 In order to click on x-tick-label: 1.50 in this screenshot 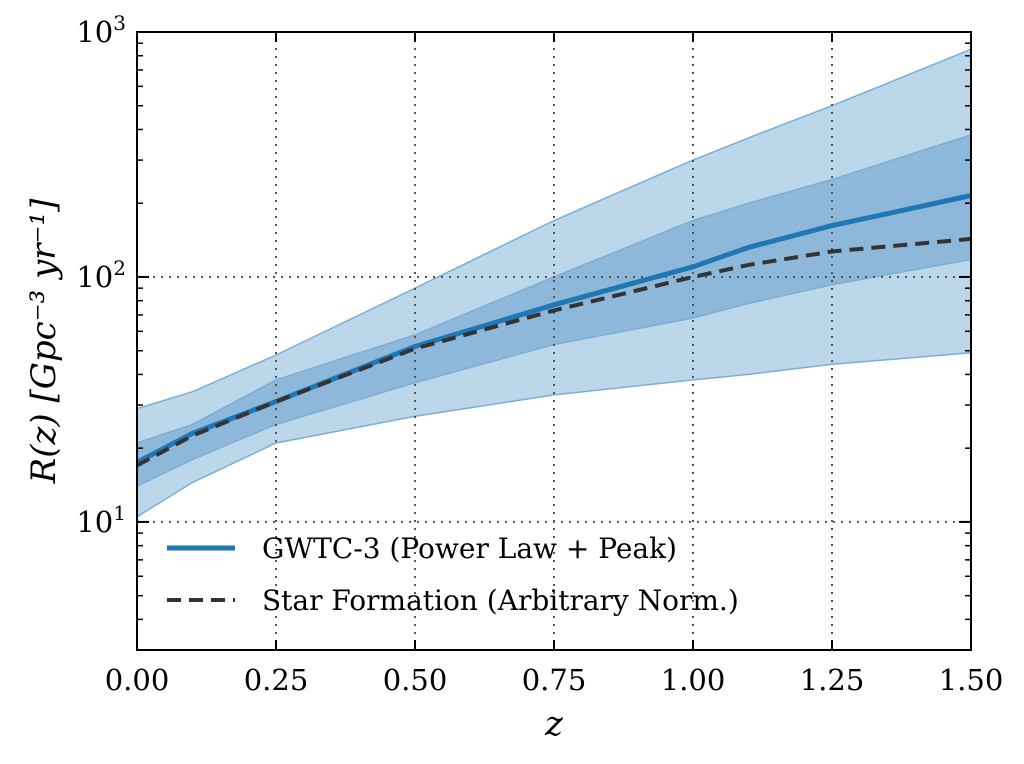, I will do `click(971, 680)`.